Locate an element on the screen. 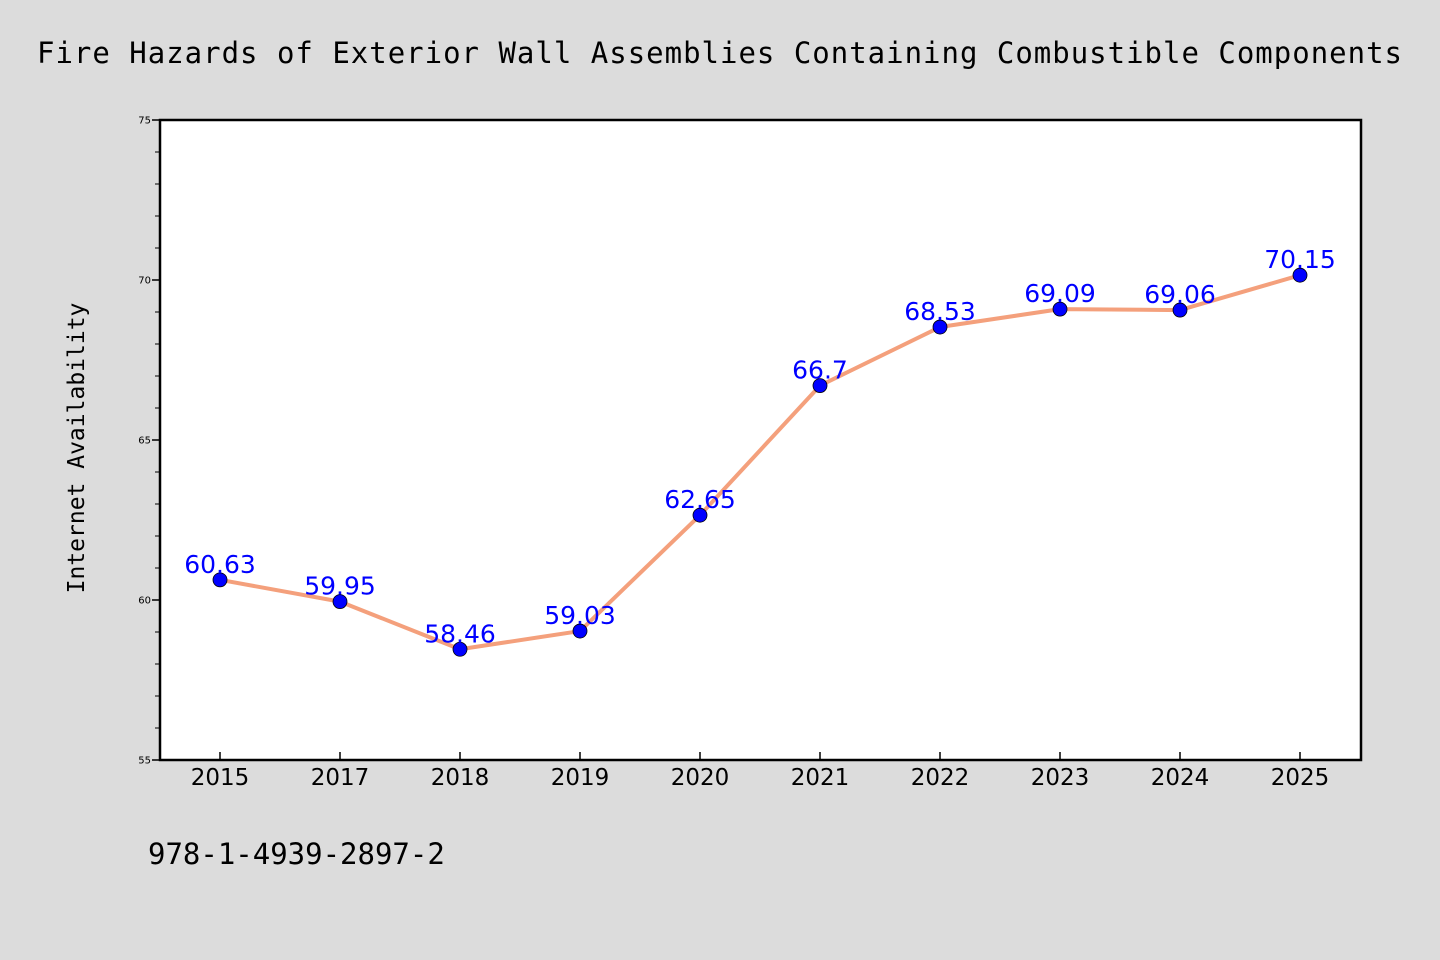 The height and width of the screenshot is (960, 1440). x-tick-label: 2021 is located at coordinates (820, 778).